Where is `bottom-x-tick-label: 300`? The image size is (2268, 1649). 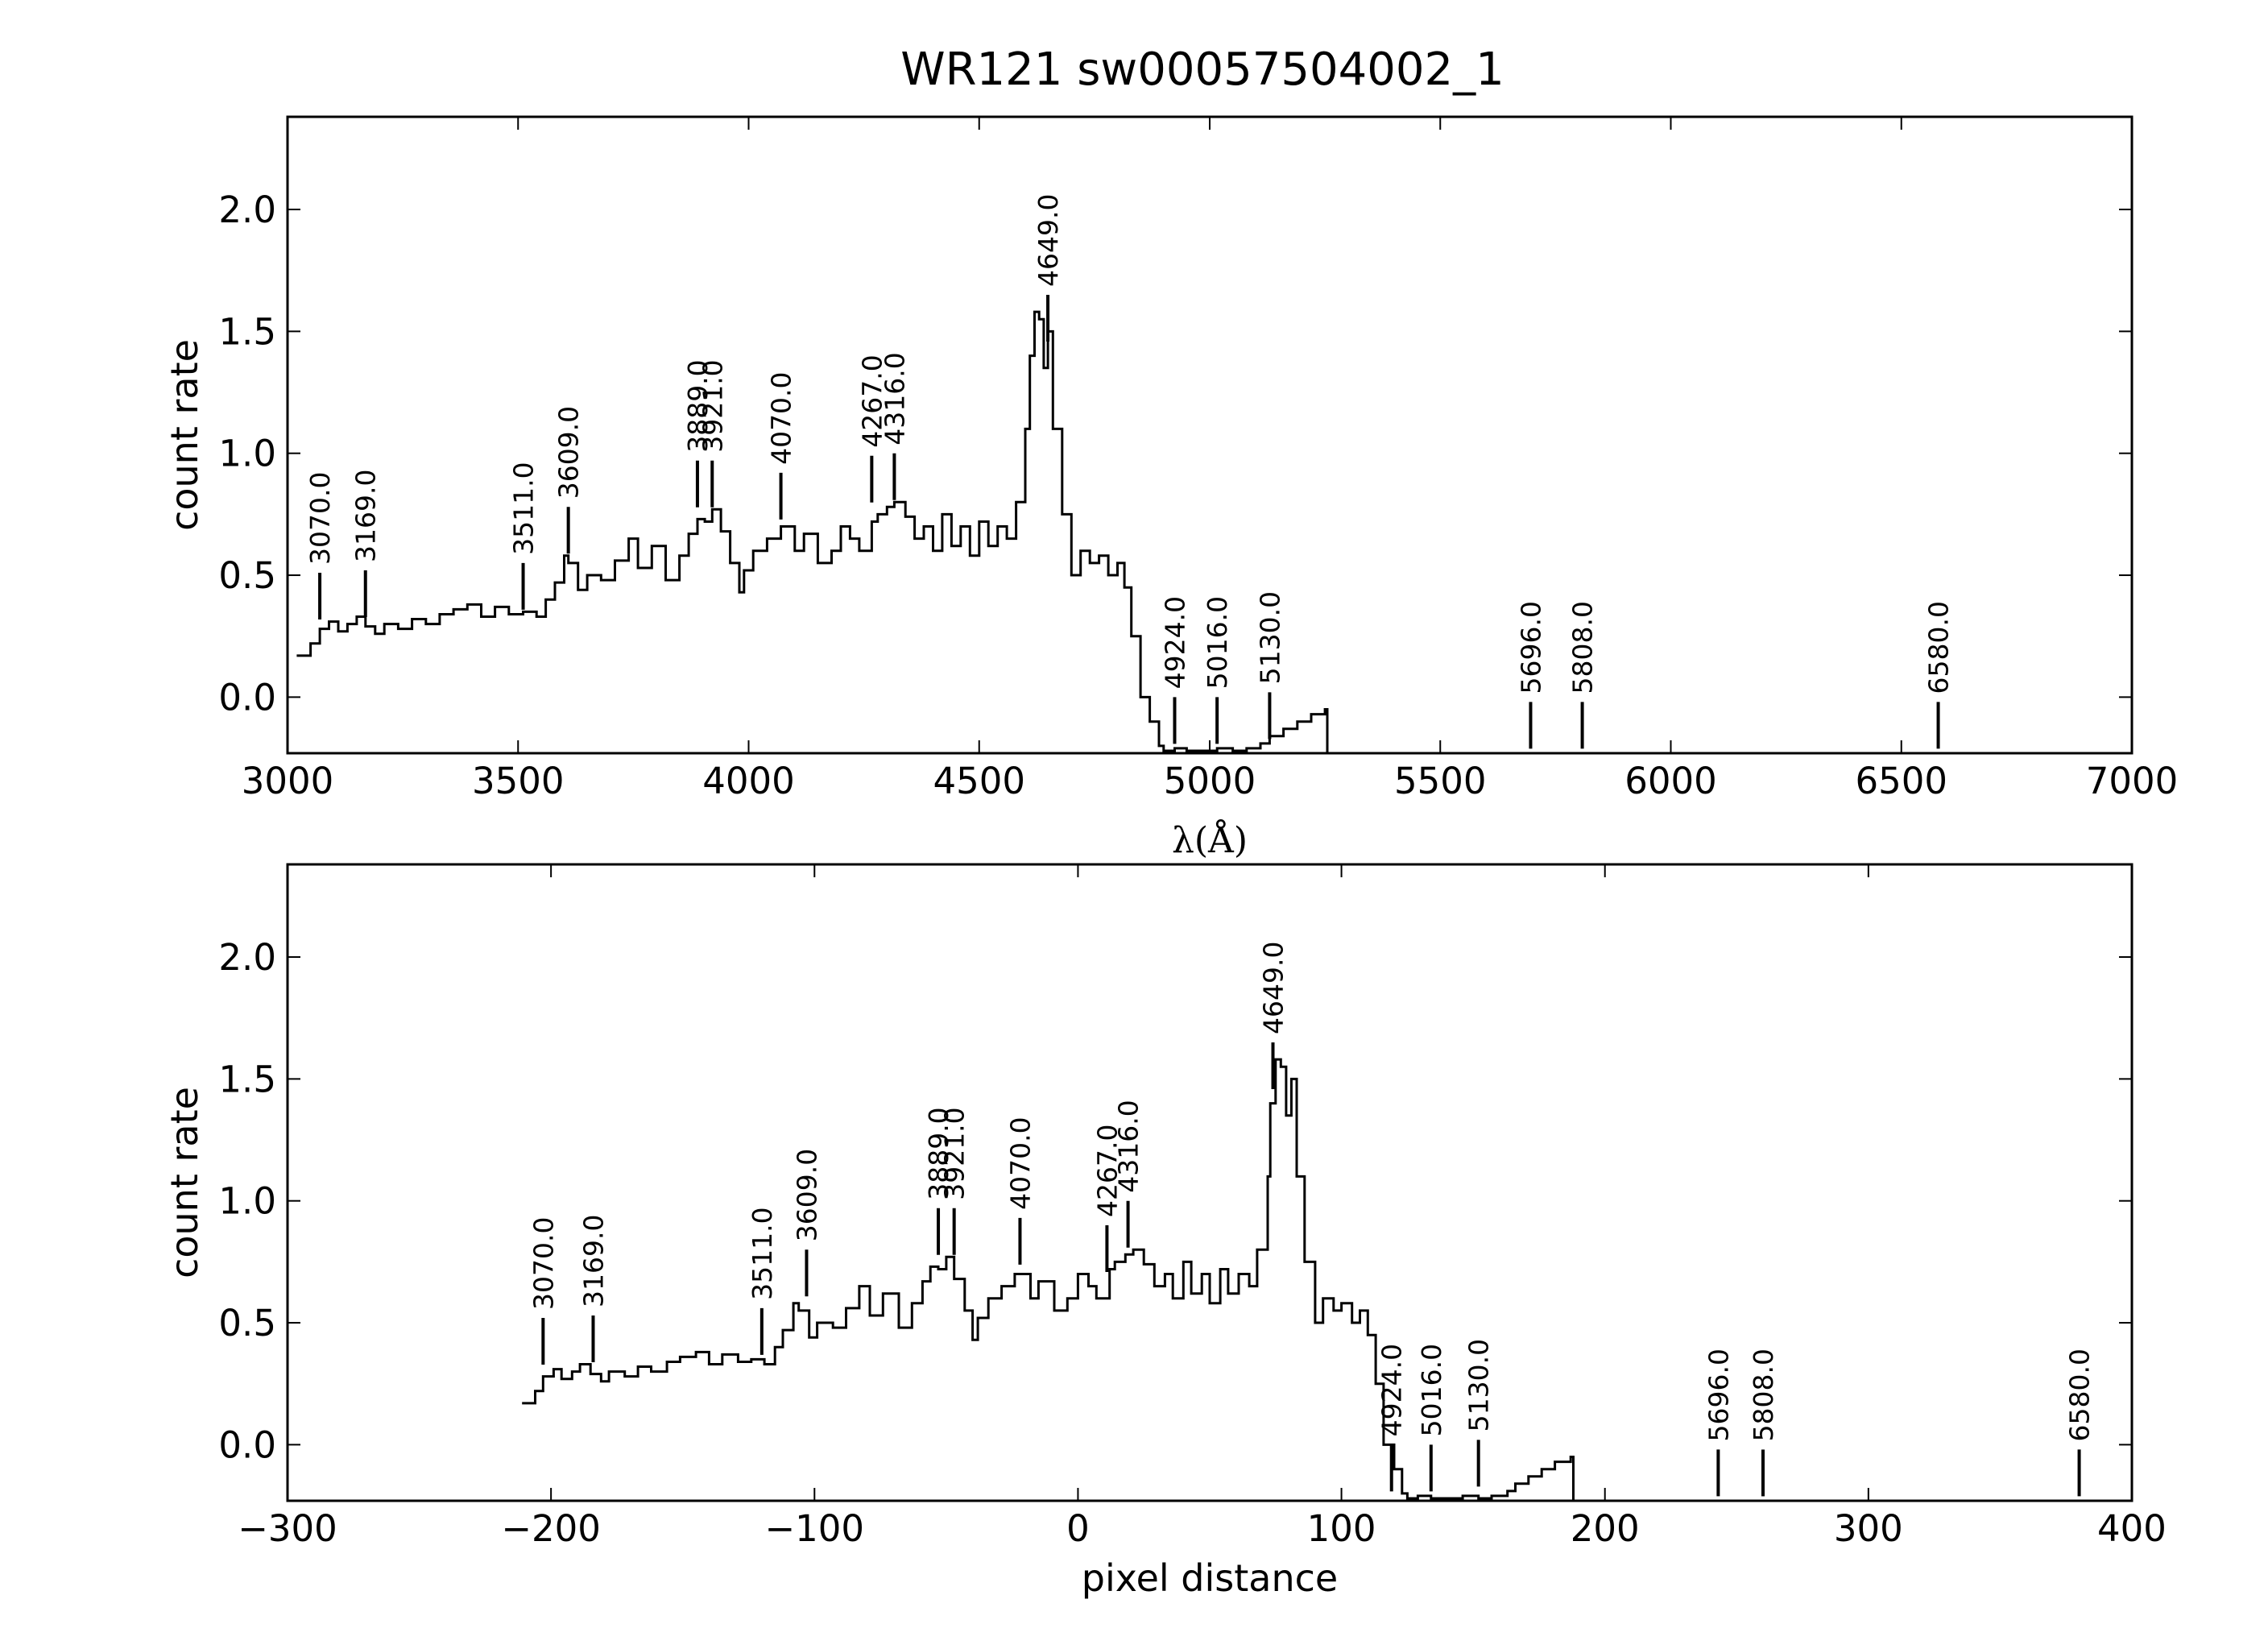 bottom-x-tick-label: 300 is located at coordinates (1868, 1528).